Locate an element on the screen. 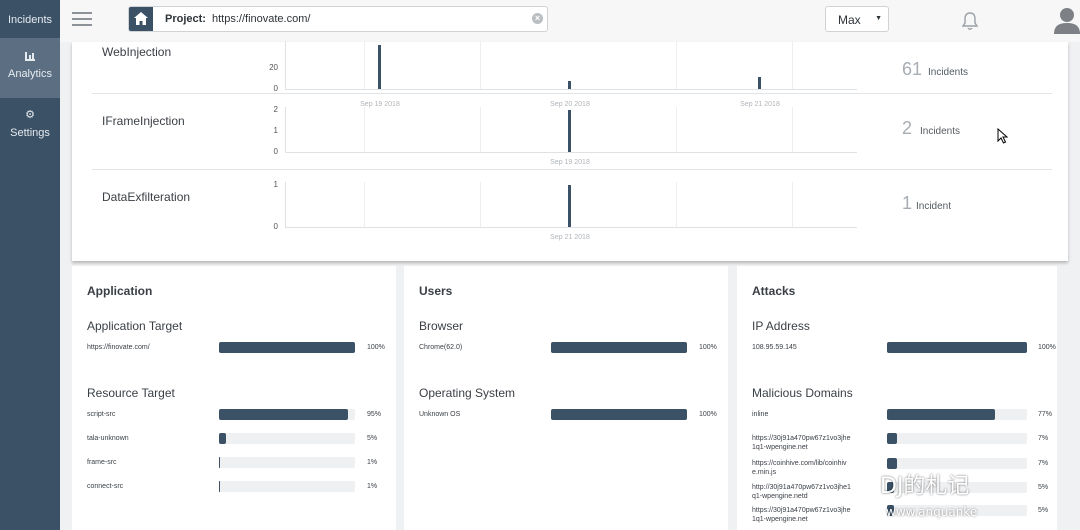 This screenshot has width=1080, height=530. sidebar-item-settings: ⚙ Settings is located at coordinates (30, 124).